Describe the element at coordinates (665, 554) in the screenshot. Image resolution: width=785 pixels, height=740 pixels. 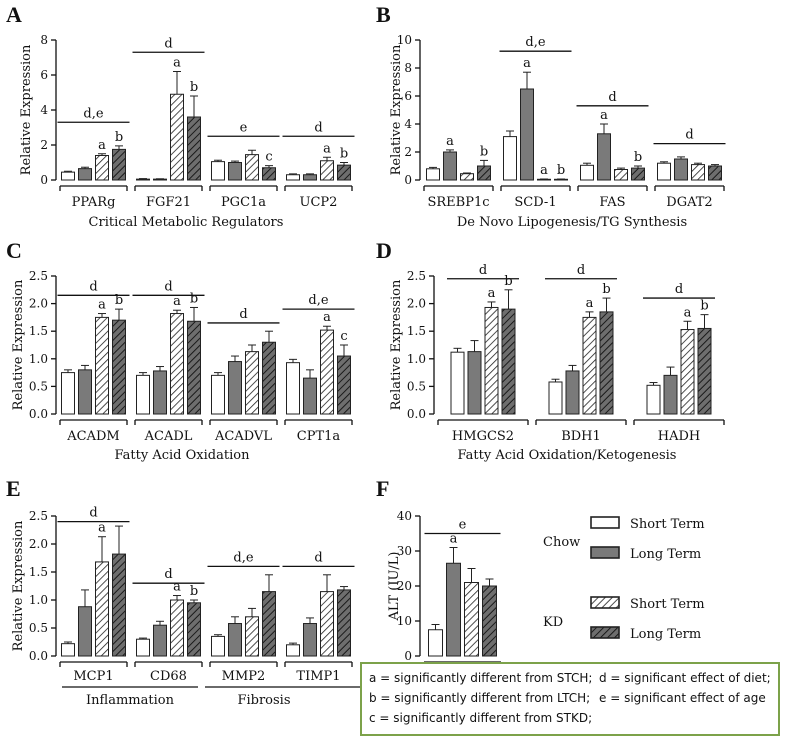
I see `legend-chow-long: Long Term` at that location.